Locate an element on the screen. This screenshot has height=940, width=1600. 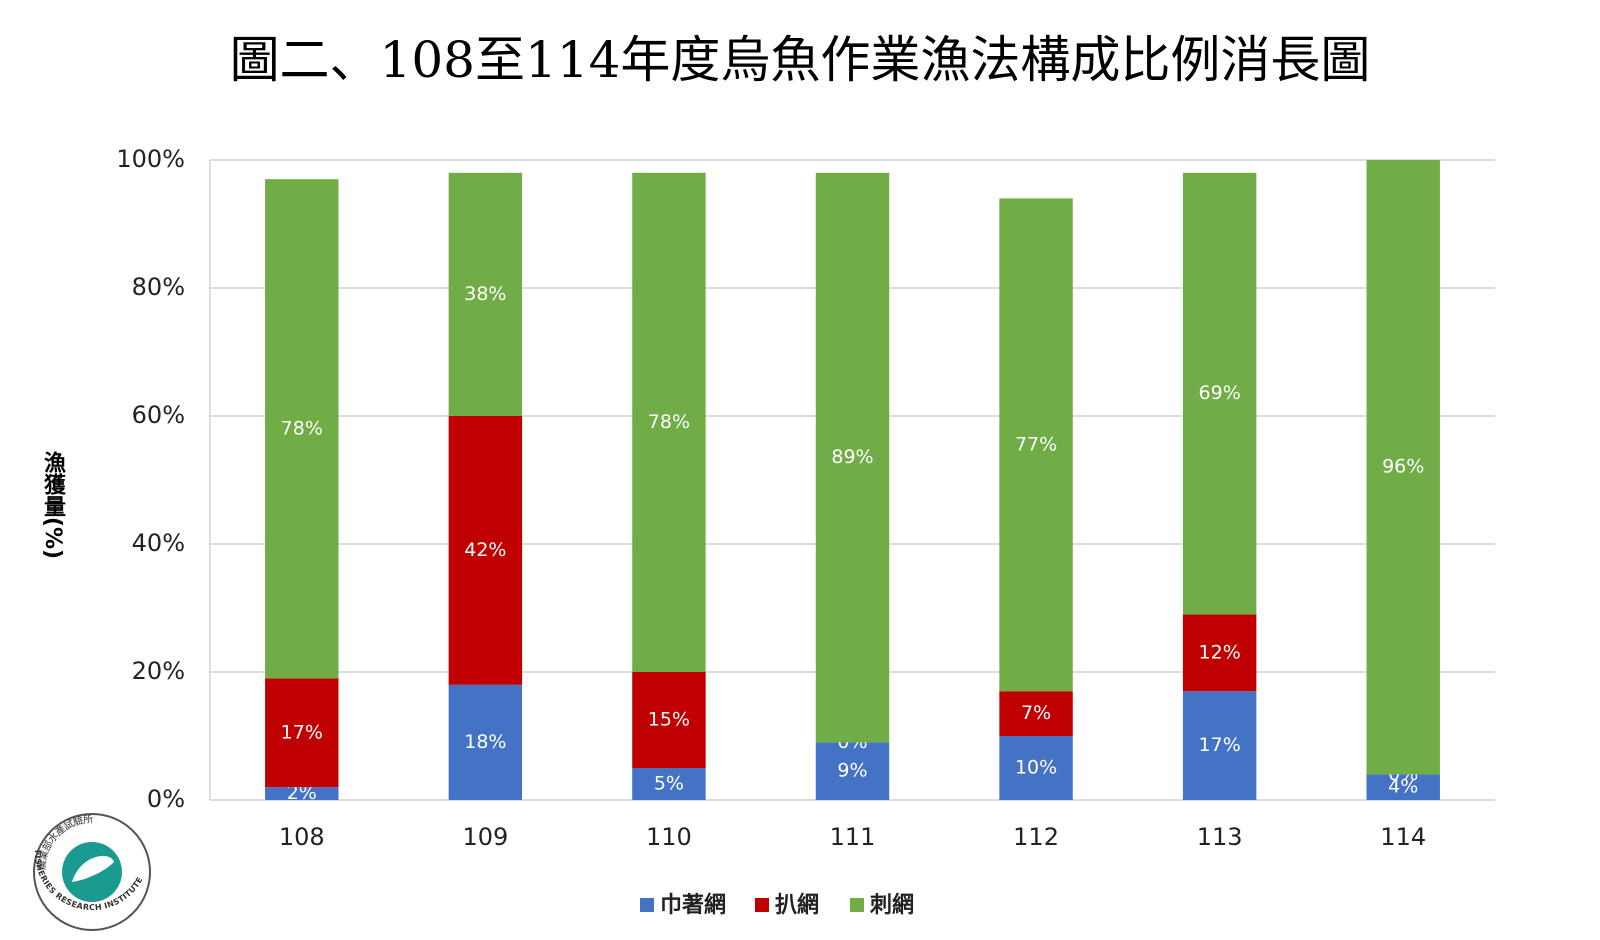
value-label: 7% is located at coordinates (1036, 713).